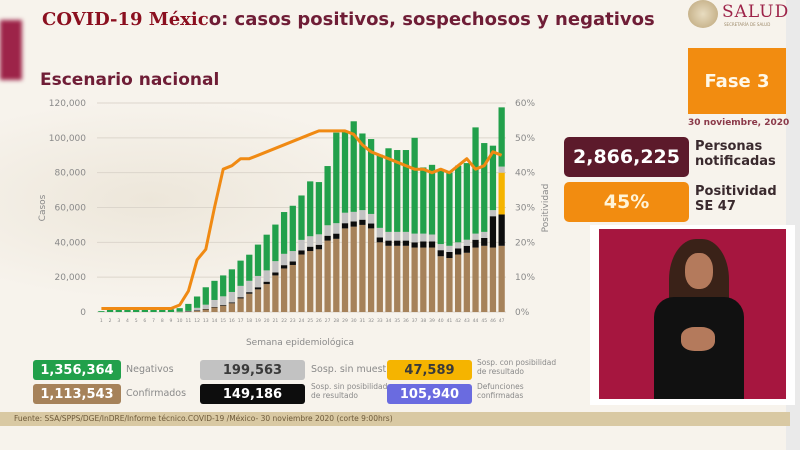 This screenshot has height=450, width=800. I want to click on y2-tick-label: 40%, so click(525, 174).